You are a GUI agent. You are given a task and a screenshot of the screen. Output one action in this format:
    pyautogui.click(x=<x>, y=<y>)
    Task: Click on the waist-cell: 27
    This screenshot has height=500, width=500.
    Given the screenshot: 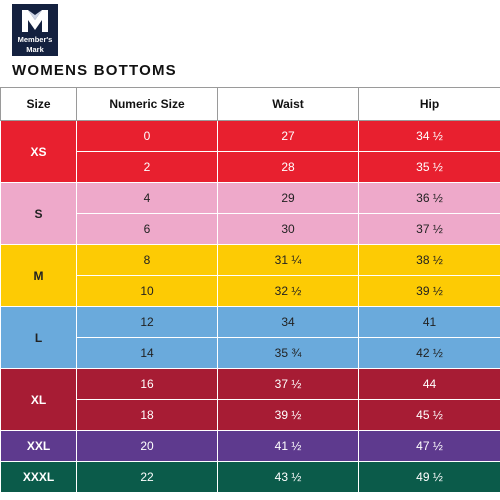 What is the action you would take?
    pyautogui.click(x=288, y=136)
    